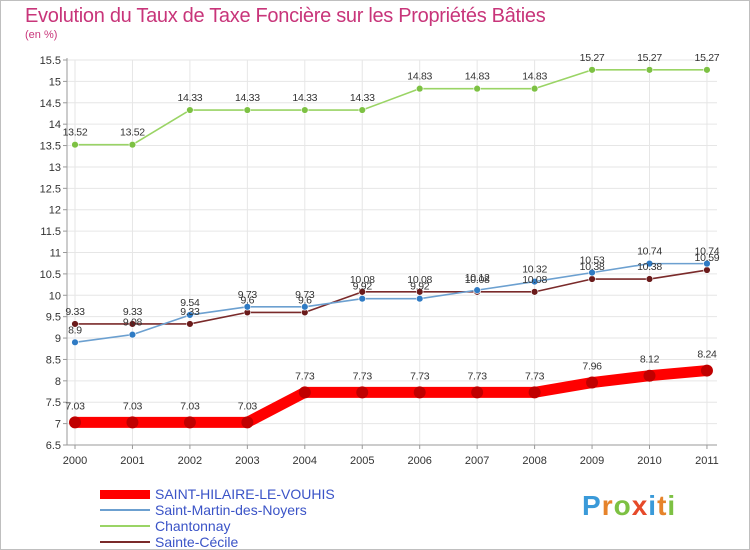 This screenshot has width=750, height=550. I want to click on proxiti-logo: Proxiti, so click(629, 506).